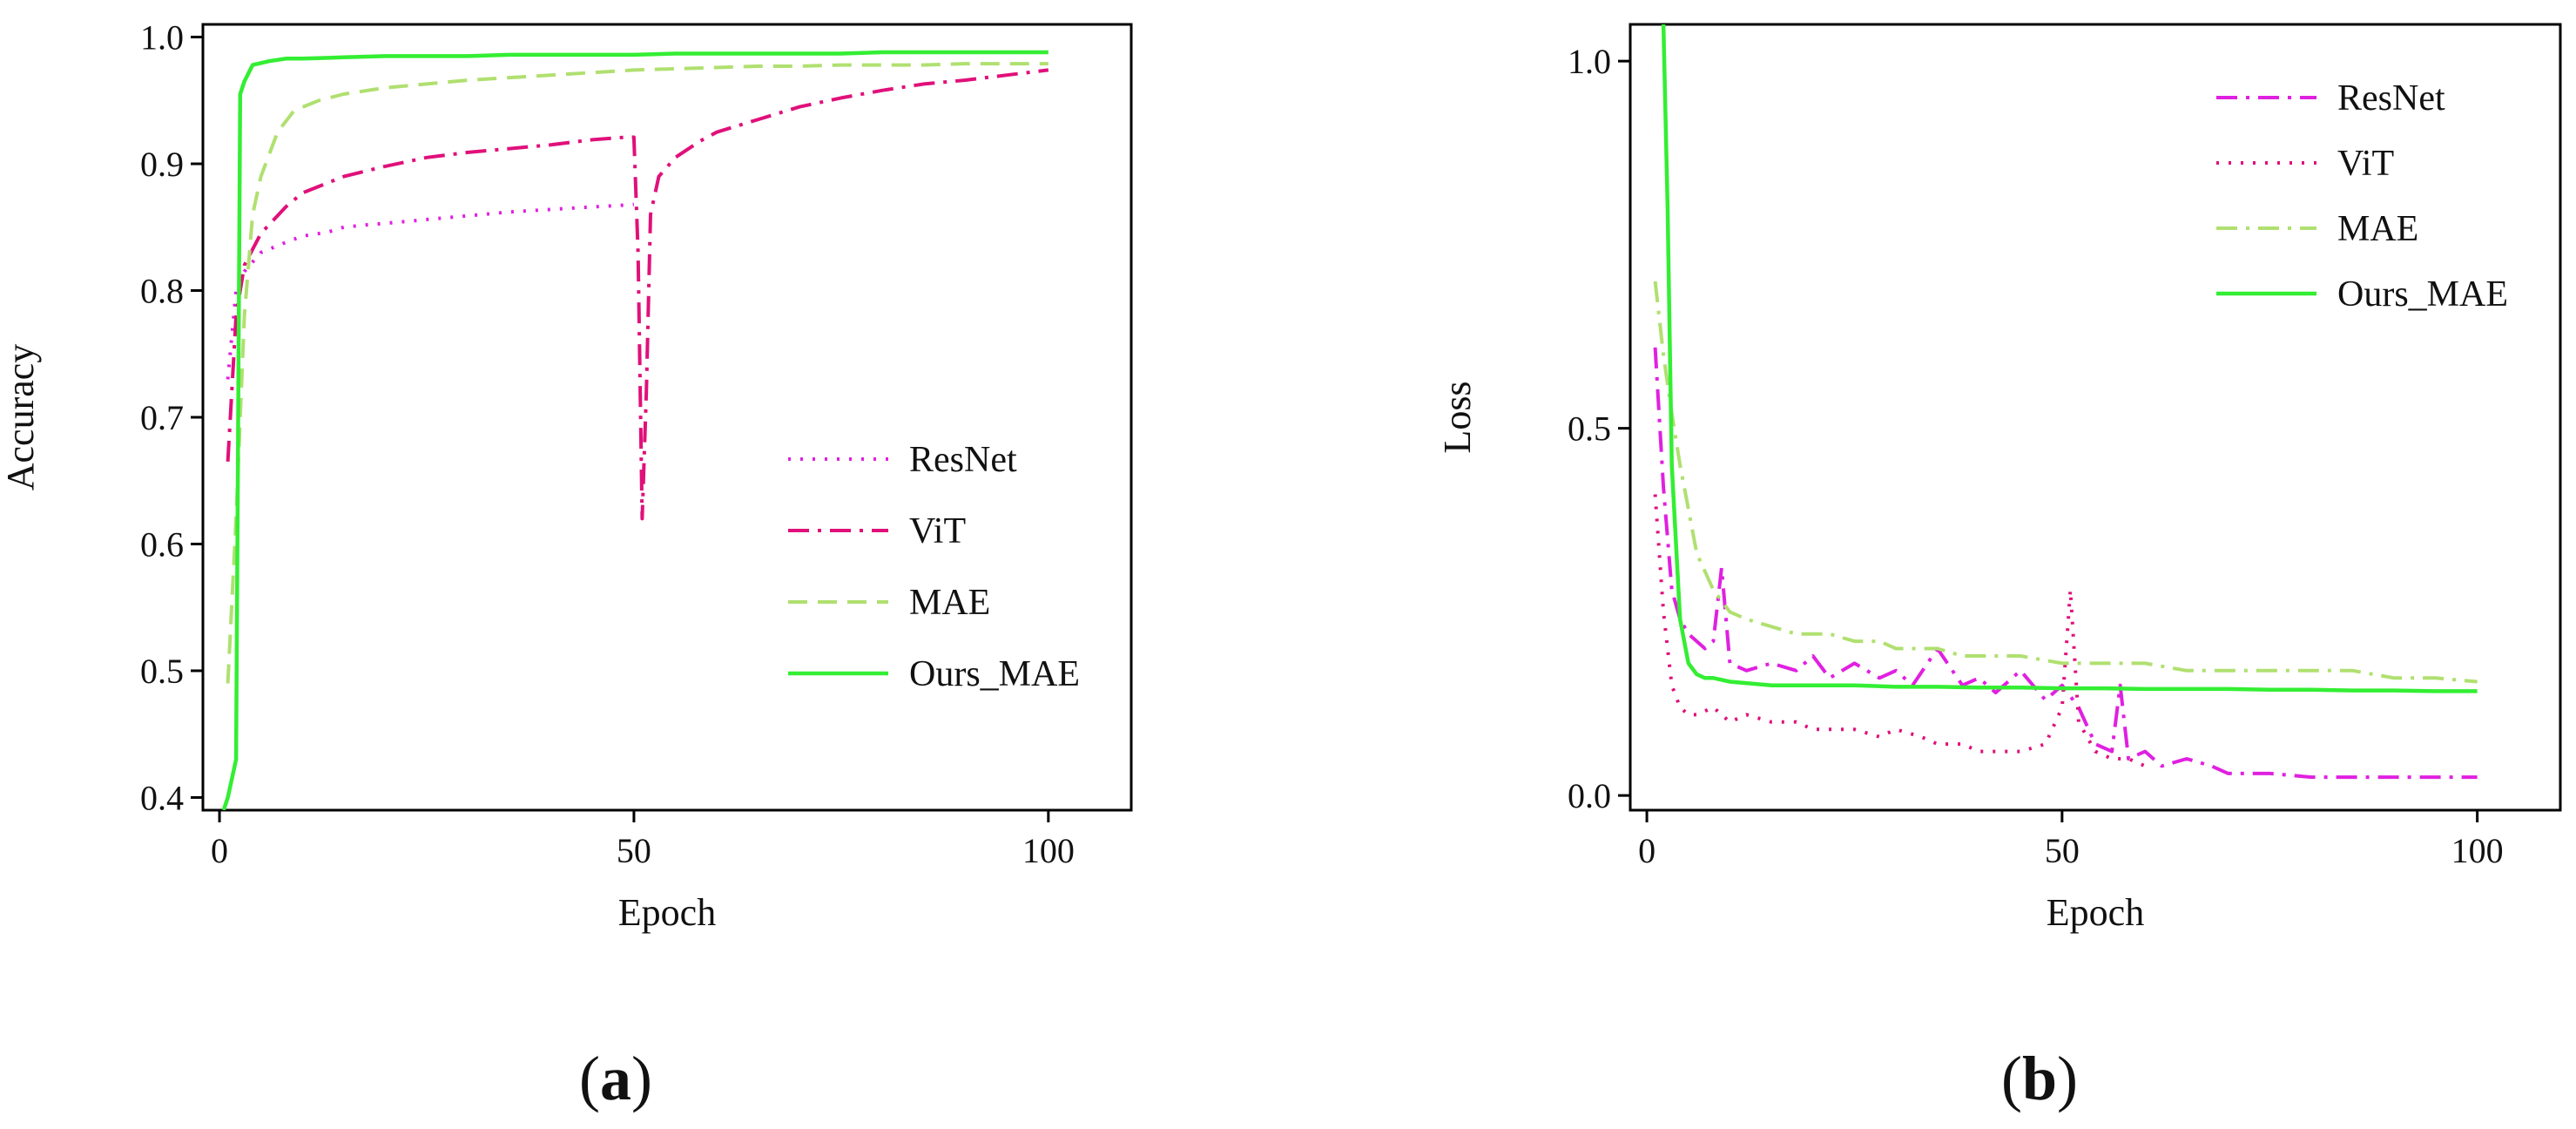 This screenshot has width=2576, height=1129. I want to click on panel-label: (a), so click(616, 1078).